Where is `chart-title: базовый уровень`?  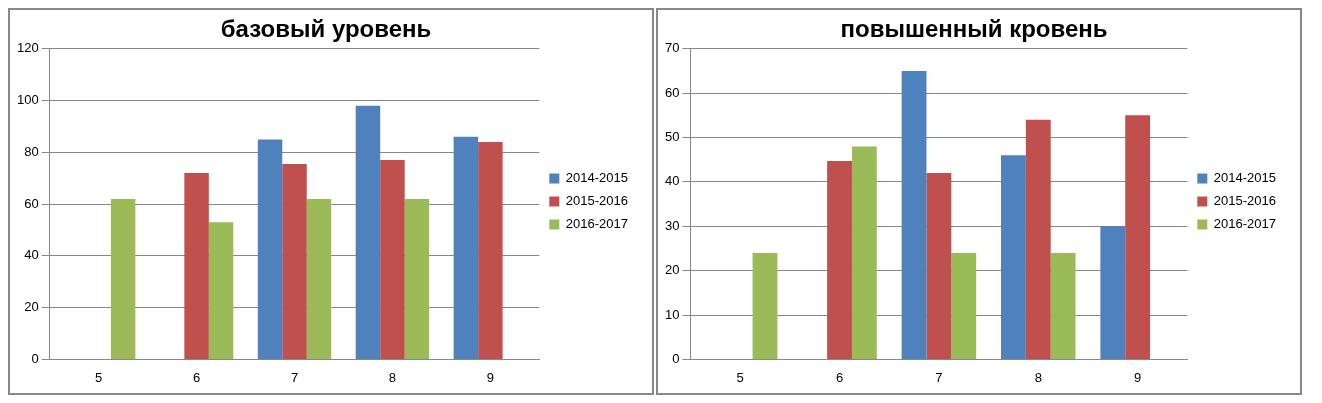
chart-title: базовый уровень is located at coordinates (326, 29).